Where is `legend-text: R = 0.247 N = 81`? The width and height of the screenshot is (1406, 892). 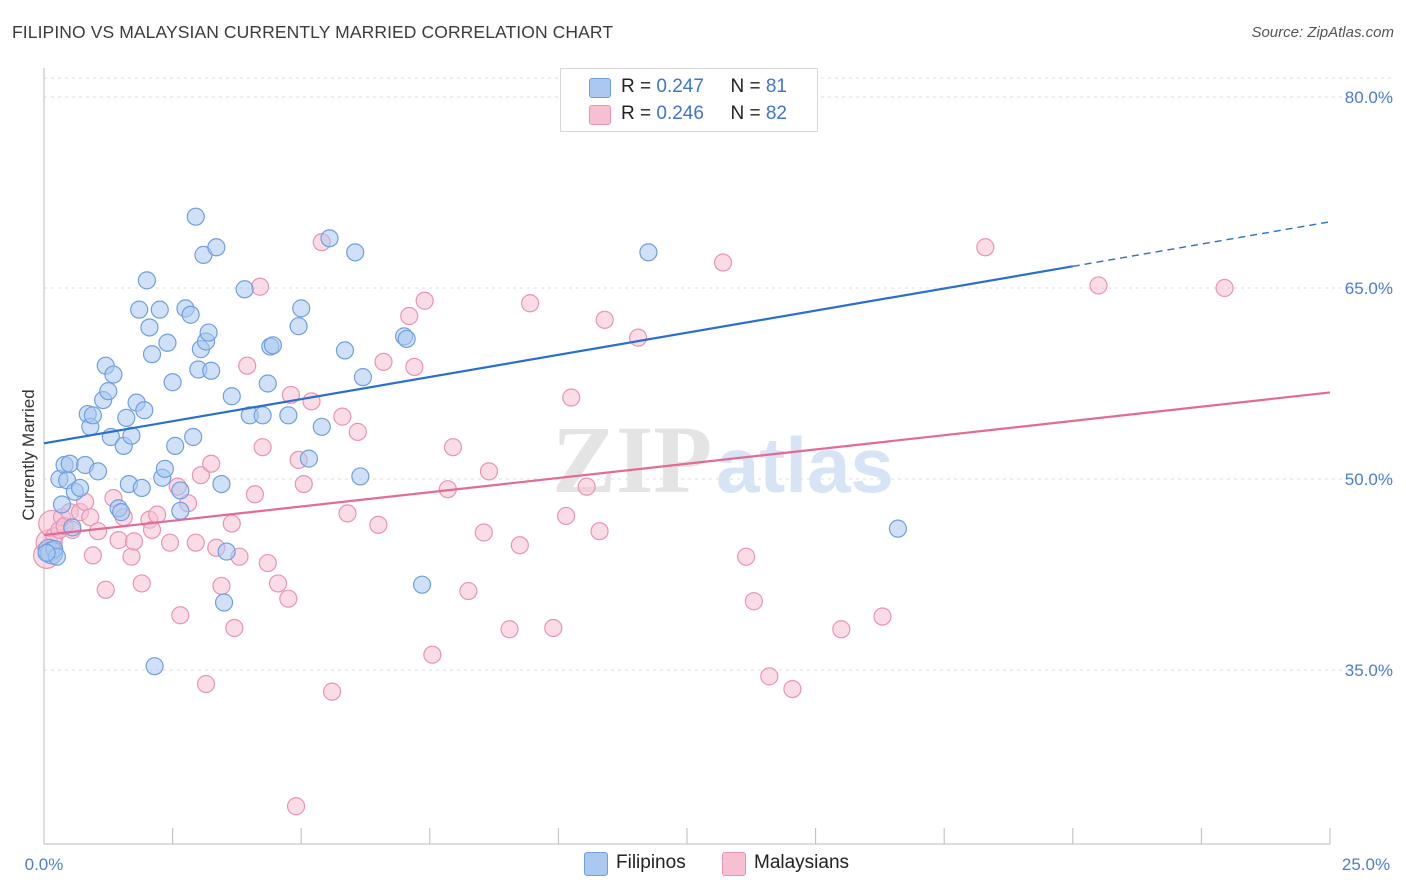
legend-text: R = 0.247 N = 81 is located at coordinates (704, 87).